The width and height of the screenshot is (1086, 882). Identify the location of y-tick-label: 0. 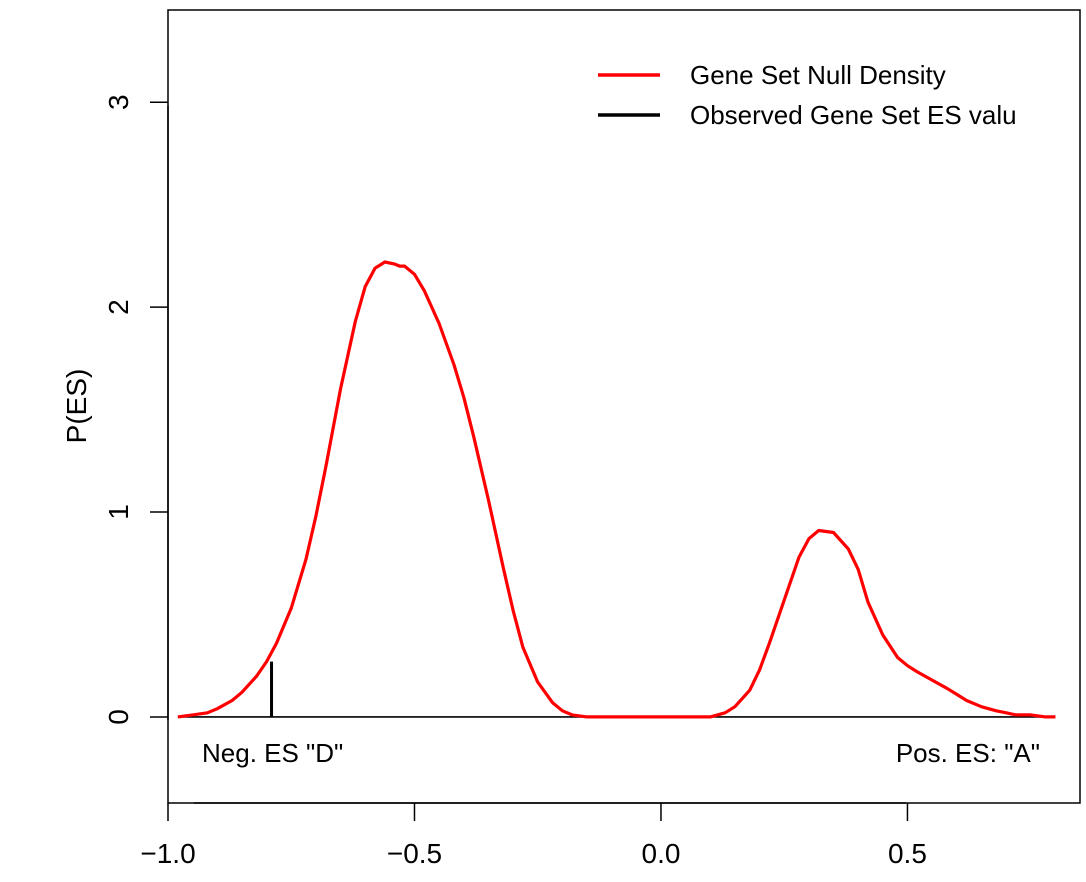
(118, 717).